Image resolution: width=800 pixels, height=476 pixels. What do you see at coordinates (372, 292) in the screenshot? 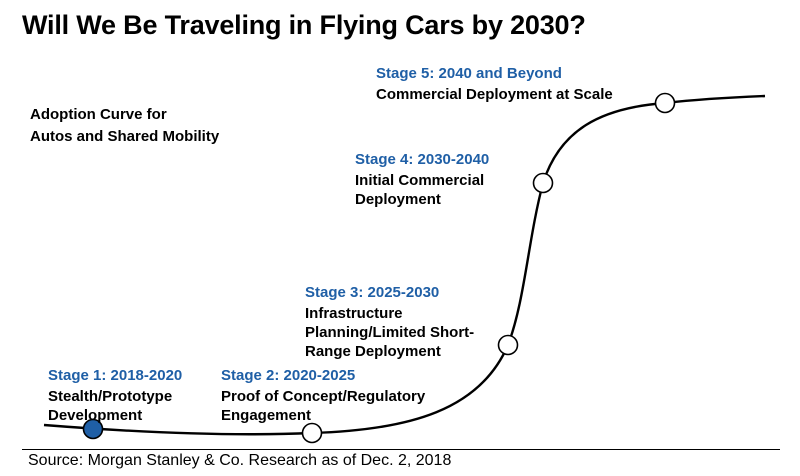
I see `stage-3-heading: Stage 3: 2025-2030` at bounding box center [372, 292].